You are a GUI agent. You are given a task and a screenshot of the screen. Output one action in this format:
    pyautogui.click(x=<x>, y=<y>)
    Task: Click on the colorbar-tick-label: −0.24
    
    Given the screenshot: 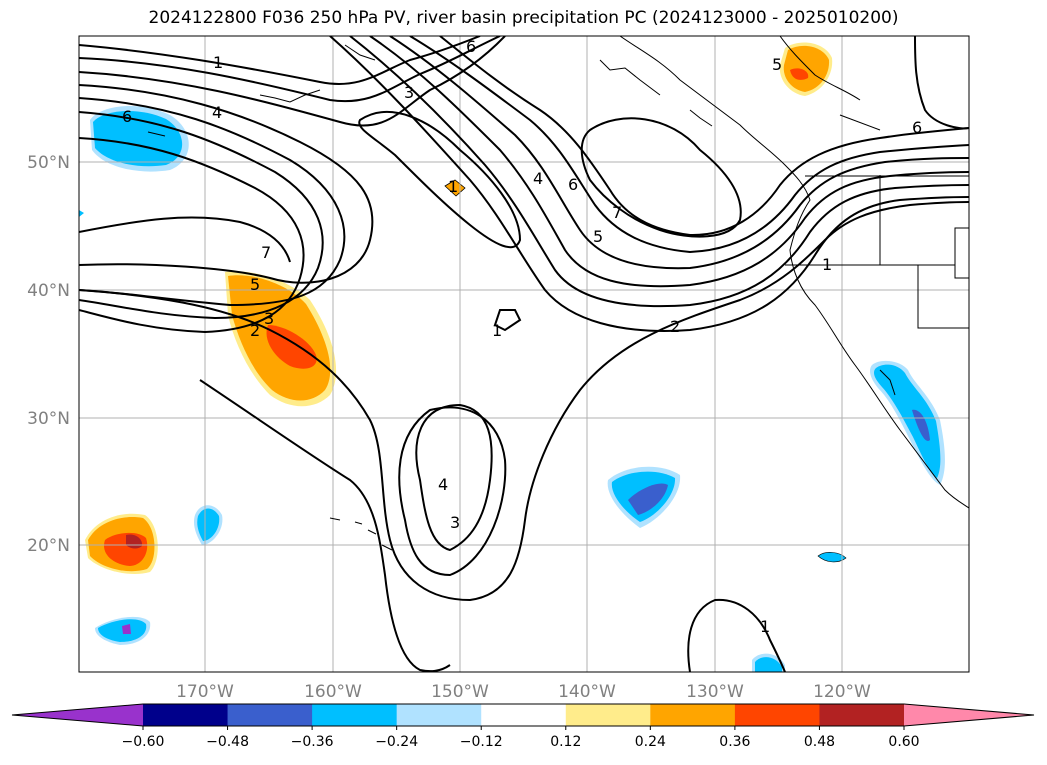 What is the action you would take?
    pyautogui.click(x=396, y=742)
    